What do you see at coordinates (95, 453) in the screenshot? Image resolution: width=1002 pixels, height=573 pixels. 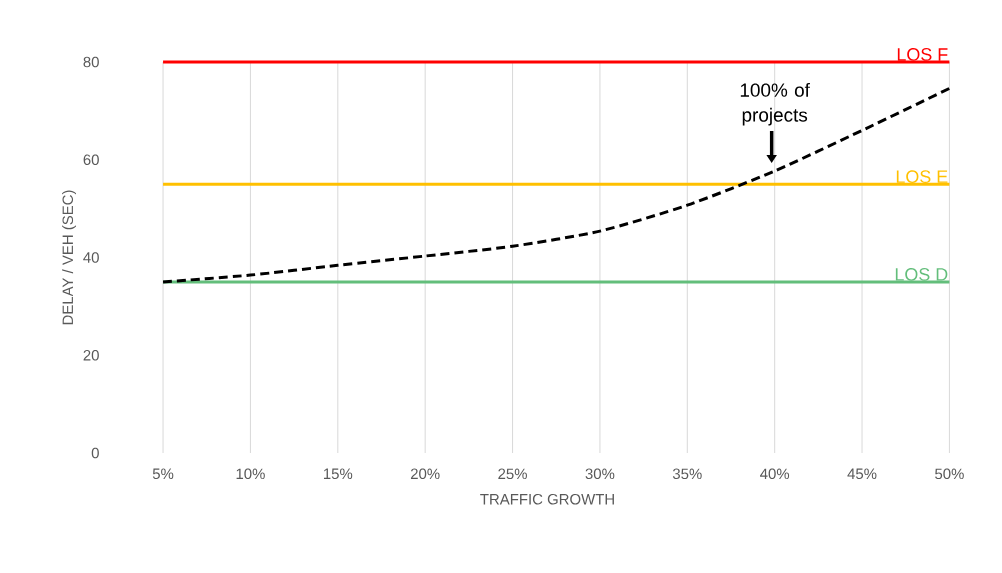 I see `y-tick-label: 0` at bounding box center [95, 453].